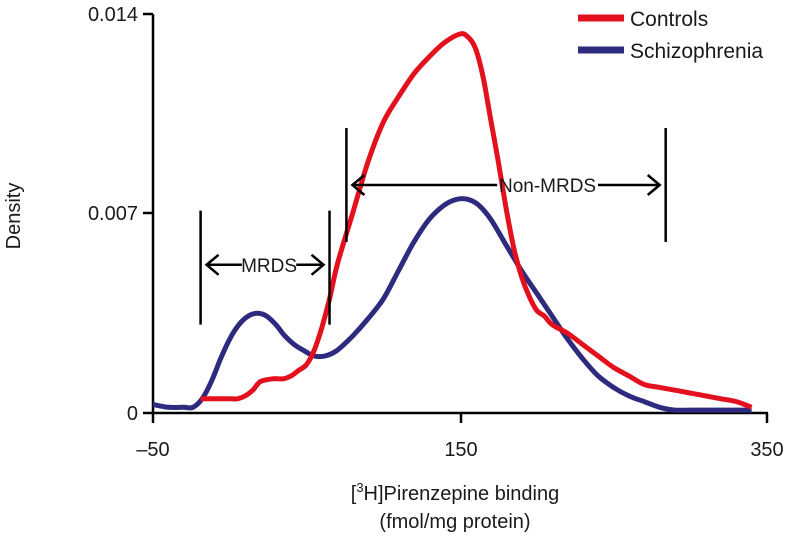  Describe the element at coordinates (654, 185) in the screenshot. I see `annotation-non-mrds-arrowhead-right` at that location.